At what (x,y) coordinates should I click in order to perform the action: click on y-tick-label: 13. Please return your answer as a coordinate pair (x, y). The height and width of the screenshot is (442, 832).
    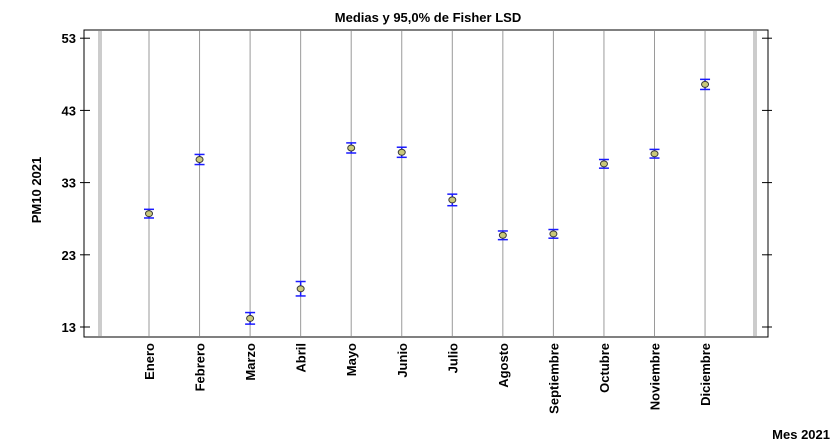
    Looking at the image, I should click on (69, 327).